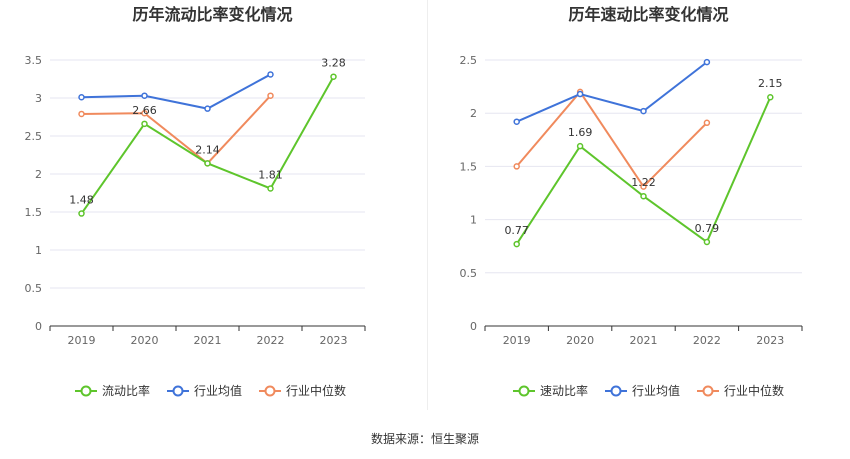 The image size is (850, 459). I want to click on current-legend-label: 行业均值, so click(218, 390).